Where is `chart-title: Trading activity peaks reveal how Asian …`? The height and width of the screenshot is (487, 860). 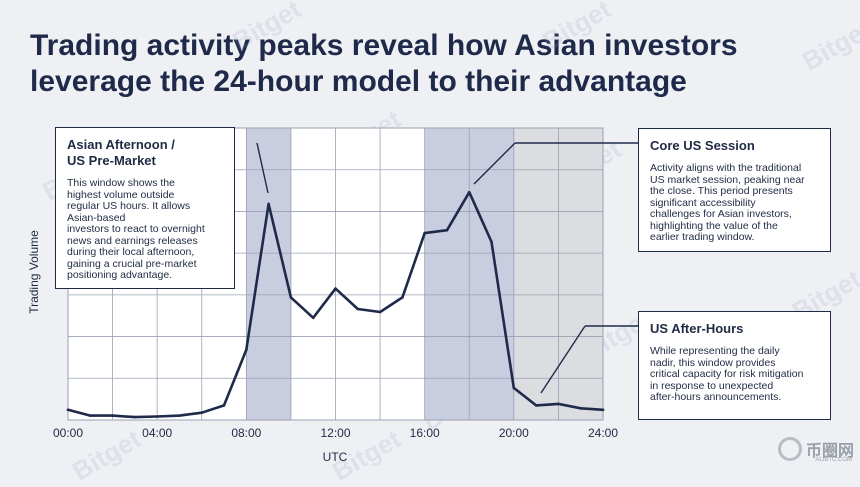
chart-title: Trading activity peaks reveal how Asian … is located at coordinates (384, 63).